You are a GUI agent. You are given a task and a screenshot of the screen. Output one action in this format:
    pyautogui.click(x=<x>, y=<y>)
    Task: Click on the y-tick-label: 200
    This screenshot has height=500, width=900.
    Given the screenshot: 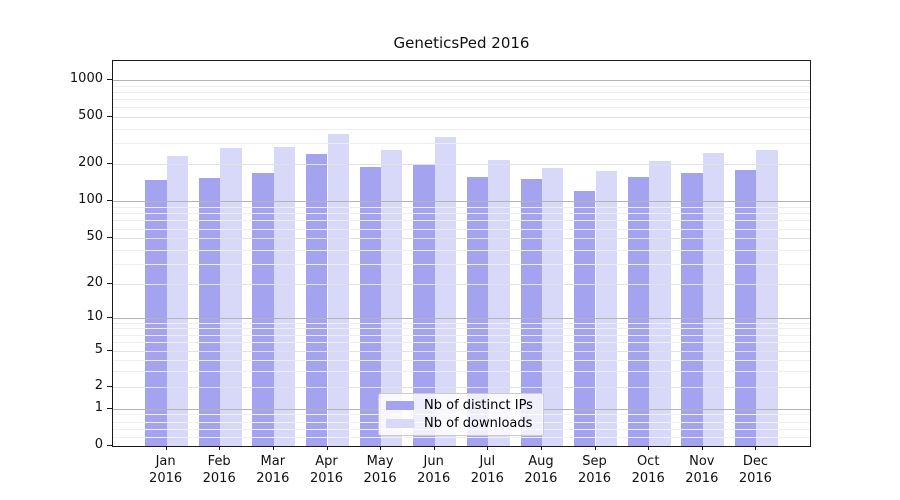 What is the action you would take?
    pyautogui.click(x=90, y=163)
    